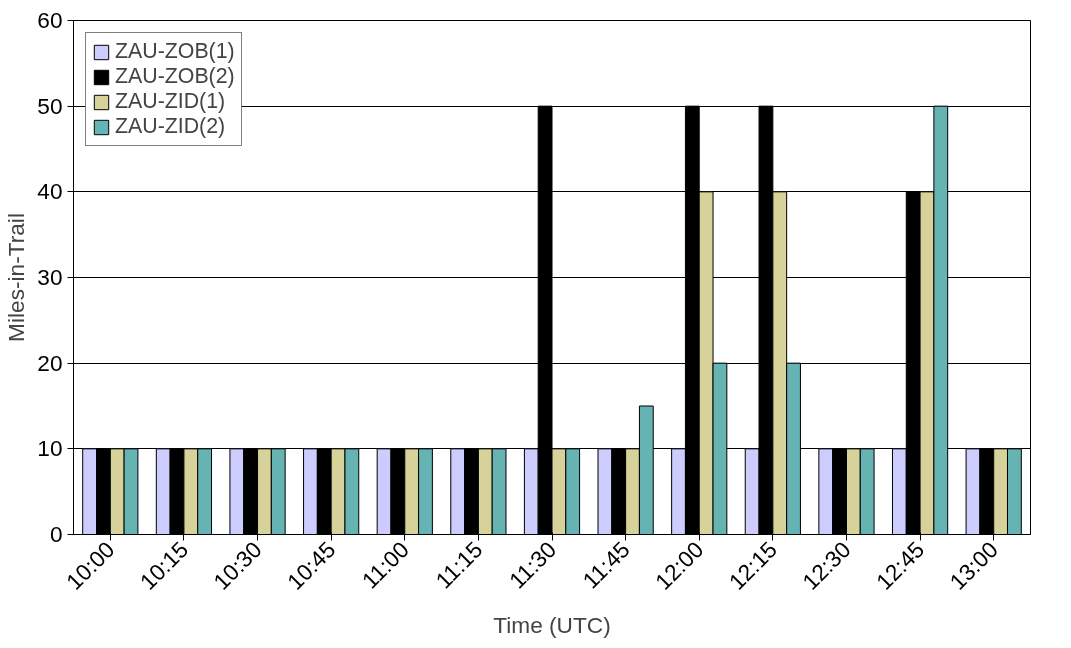  What do you see at coordinates (50, 191) in the screenshot?
I see `y-tick-label: 40` at bounding box center [50, 191].